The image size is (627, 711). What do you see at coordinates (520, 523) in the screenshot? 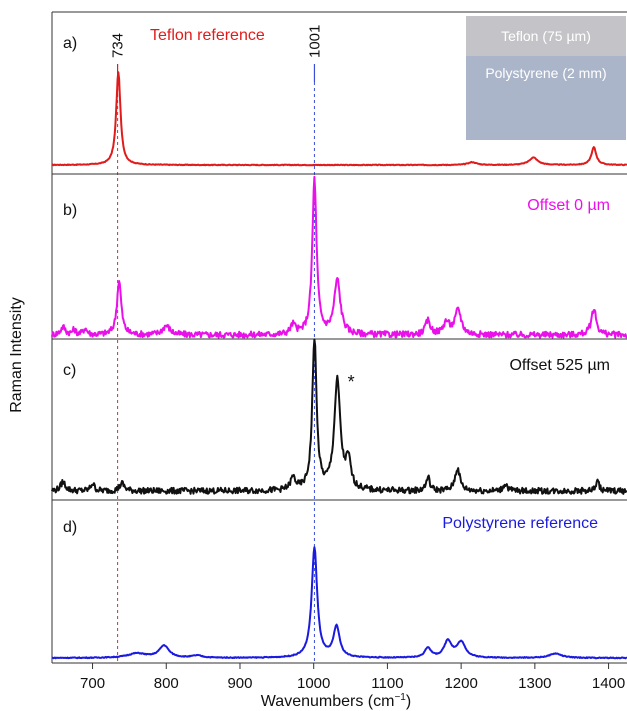
I see `series-name-label: Polystyrene reference` at bounding box center [520, 523].